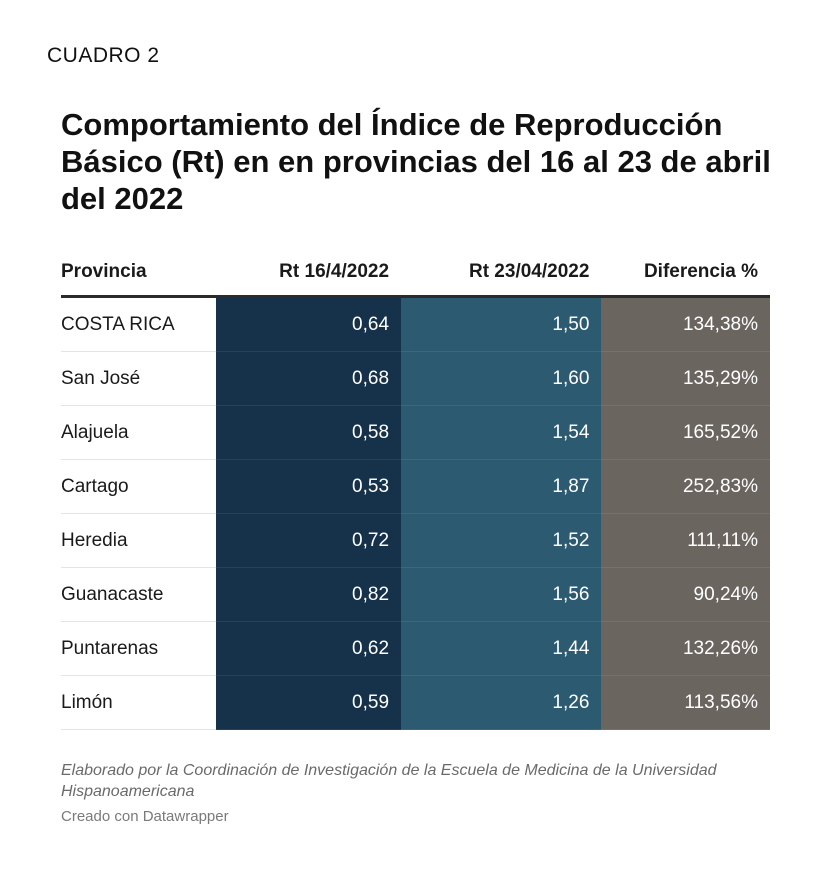 The image size is (834, 870). I want to click on table-row: Limón 0,59 1,26 113,56%, so click(415, 702).